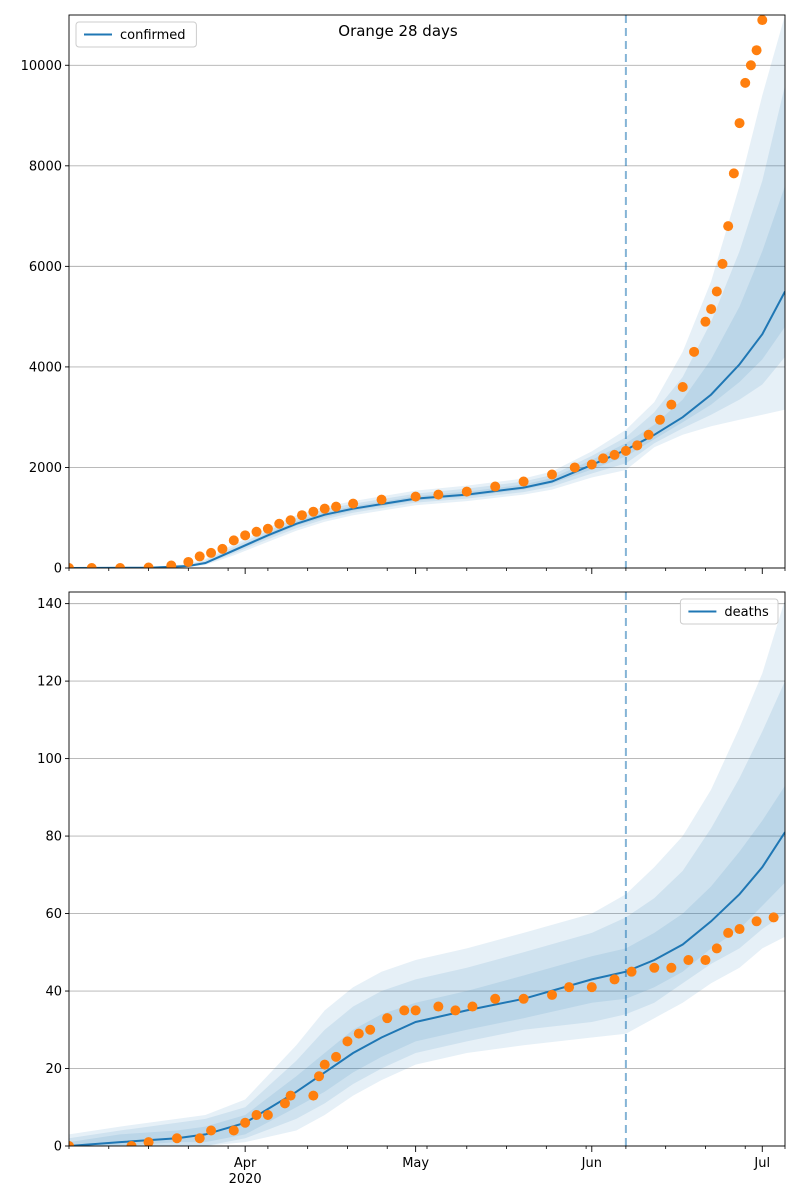 The width and height of the screenshot is (800, 1200). Describe the element at coordinates (49, 682) in the screenshot. I see `y-tick-label: 120` at that location.